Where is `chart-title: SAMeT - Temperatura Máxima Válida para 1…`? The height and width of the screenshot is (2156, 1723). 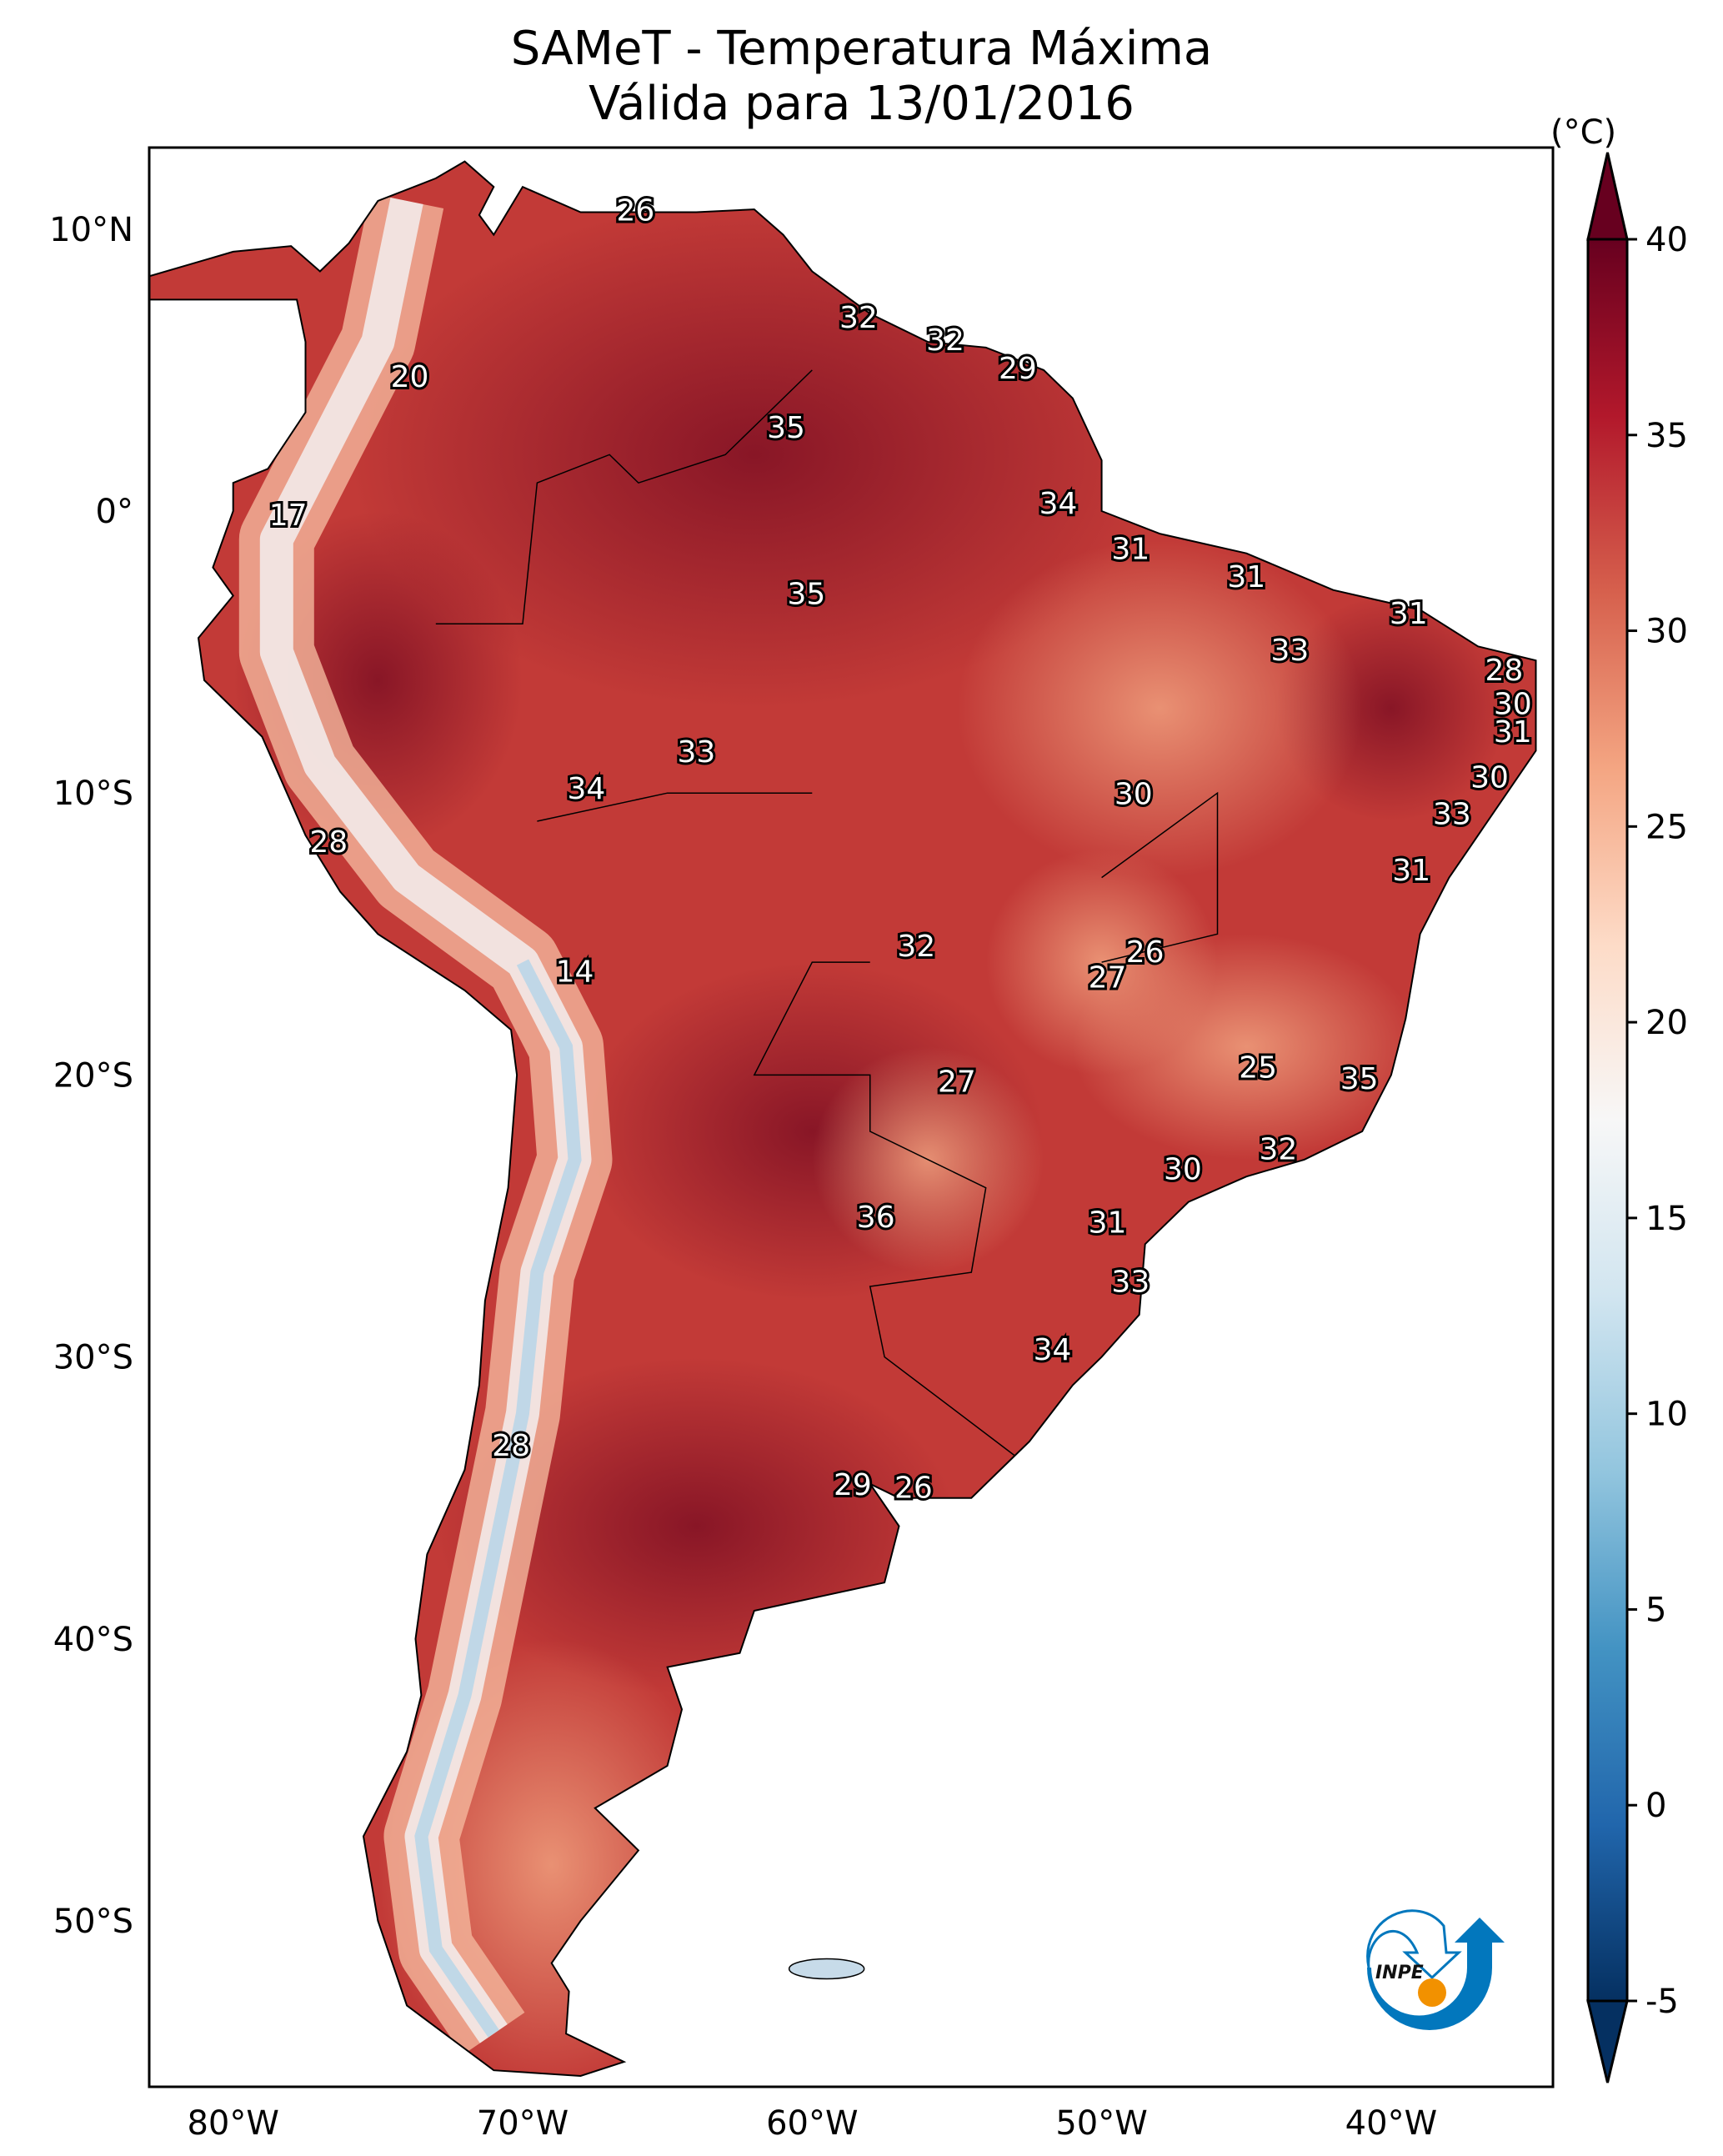
chart-title: SAMeT - Temperatura Máxima Válida para 1… is located at coordinates (861, 77).